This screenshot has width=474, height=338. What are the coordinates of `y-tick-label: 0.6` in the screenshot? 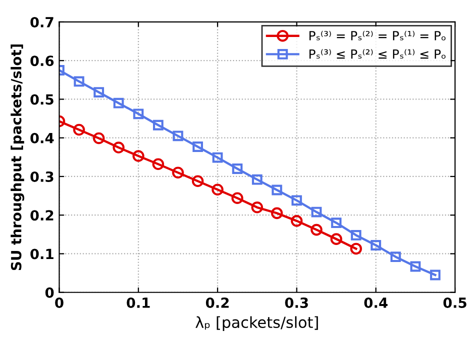 It's located at (42, 61).